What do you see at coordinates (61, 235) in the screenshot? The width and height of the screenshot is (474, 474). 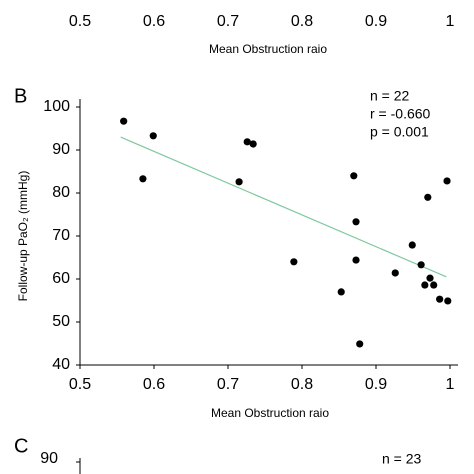 I see `y-tick-label: 70` at bounding box center [61, 235].